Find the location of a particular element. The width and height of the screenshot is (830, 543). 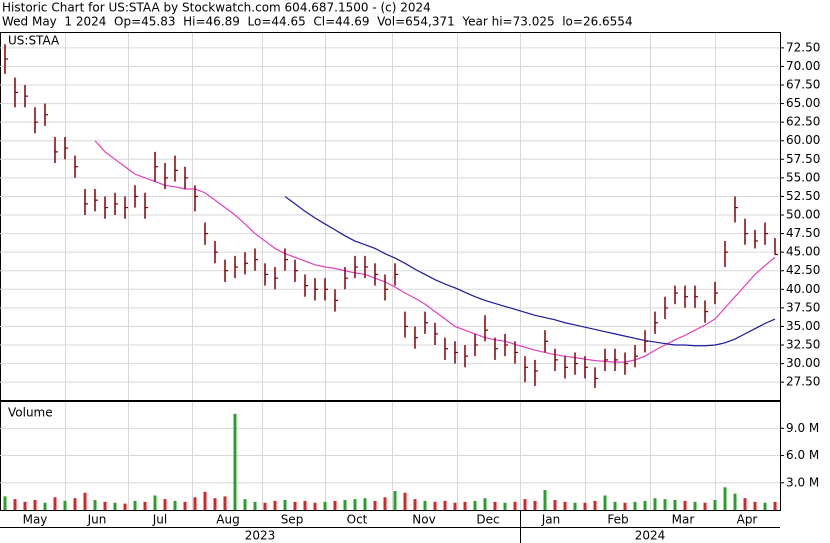

y-tick-label: 52.50 is located at coordinates (803, 196).